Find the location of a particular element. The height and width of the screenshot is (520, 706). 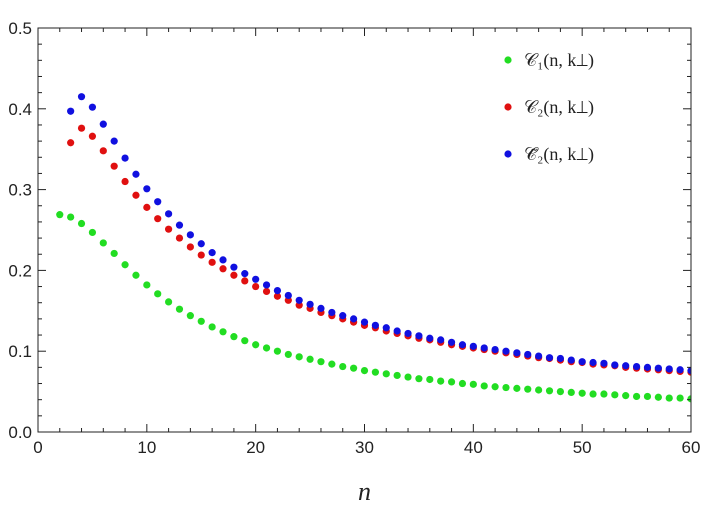

y-tick-label: 0.3 is located at coordinates (20, 190).